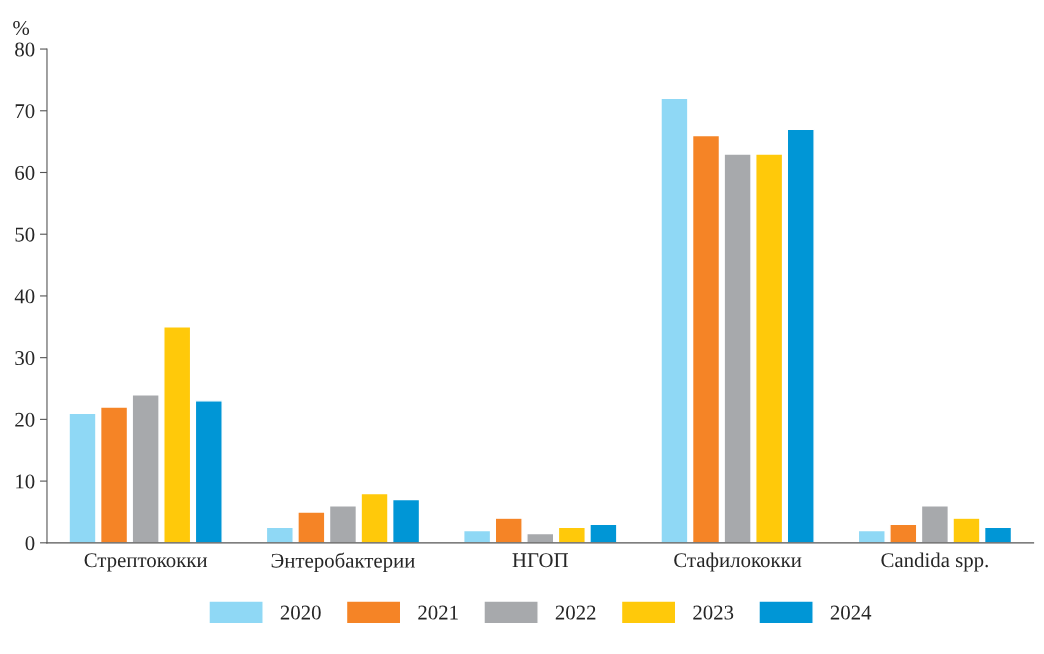 This screenshot has height=654, width=1044. Describe the element at coordinates (25, 358) in the screenshot. I see `y-tick-label: 30` at that location.